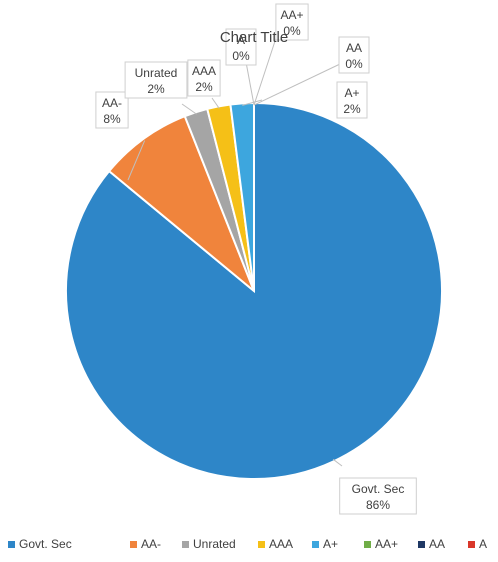 This screenshot has width=498, height=562. I want to click on legend-item: AA-, so click(145, 544).